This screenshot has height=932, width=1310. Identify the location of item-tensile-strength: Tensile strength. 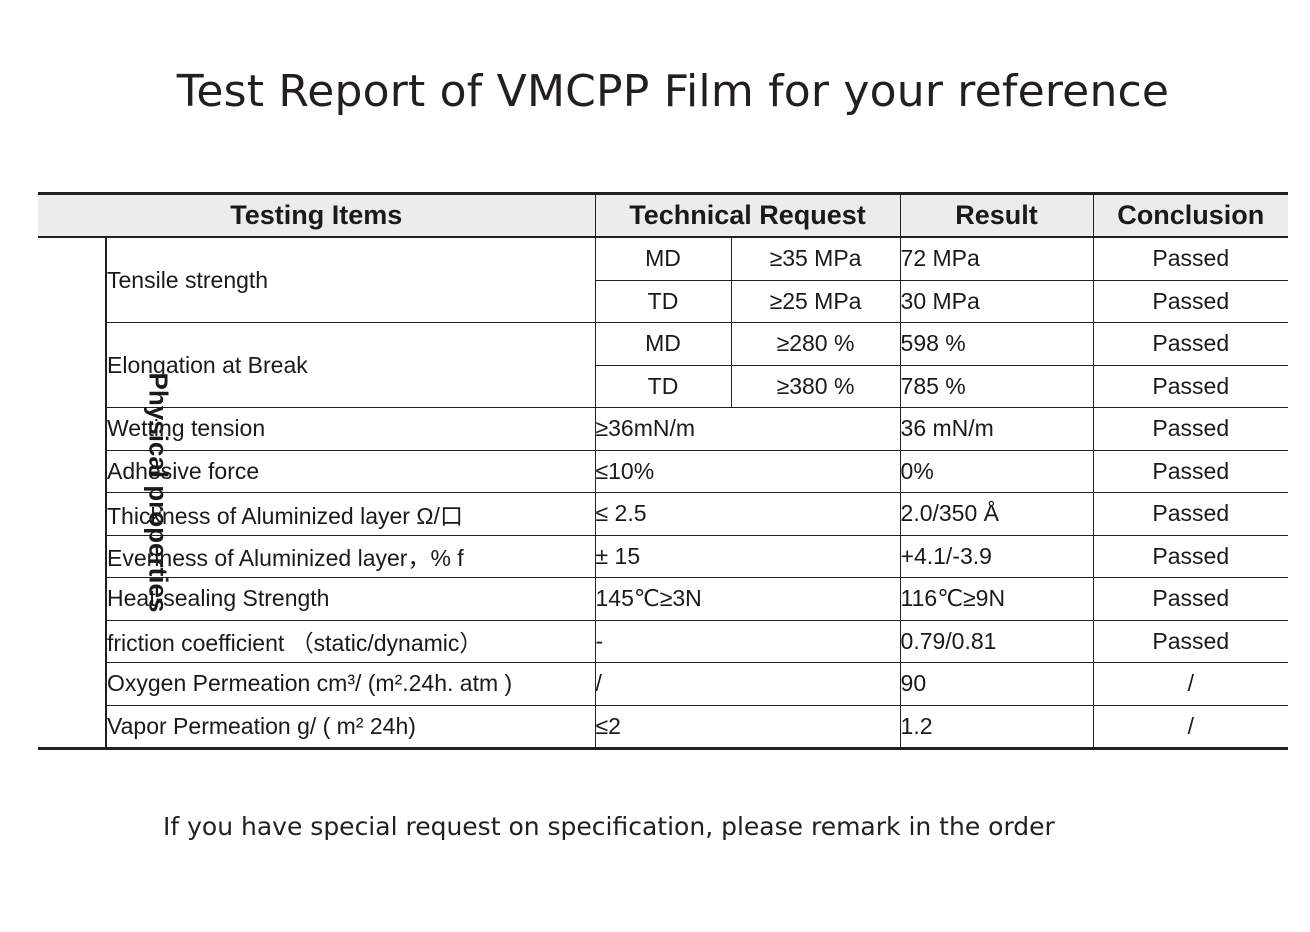
(350, 280).